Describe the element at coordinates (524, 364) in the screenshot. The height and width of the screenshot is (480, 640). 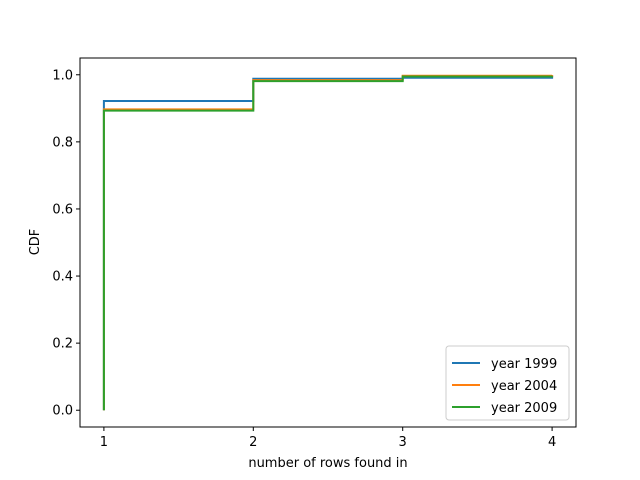
I see `legend-label-year-1999: year 1999` at that location.